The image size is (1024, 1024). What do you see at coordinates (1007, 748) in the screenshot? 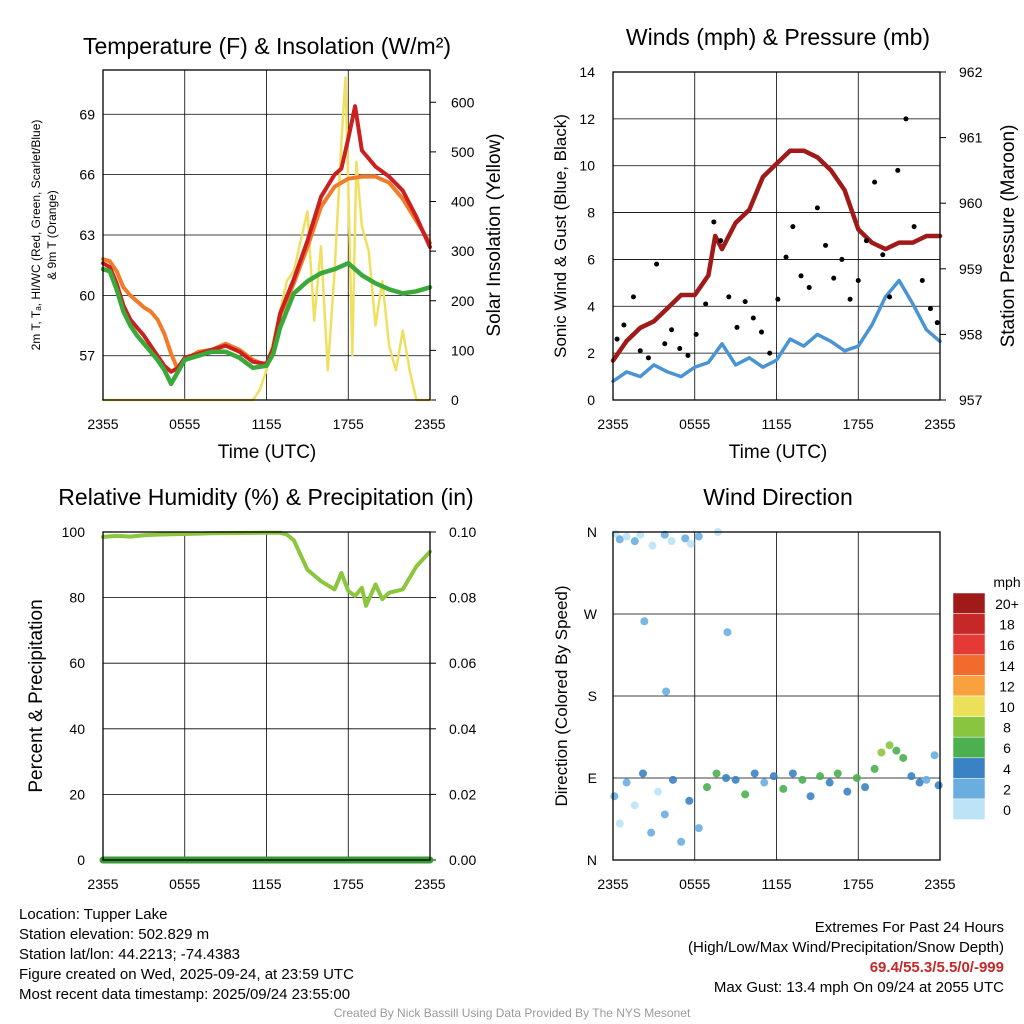
I see `colorbar-label: 6` at bounding box center [1007, 748].